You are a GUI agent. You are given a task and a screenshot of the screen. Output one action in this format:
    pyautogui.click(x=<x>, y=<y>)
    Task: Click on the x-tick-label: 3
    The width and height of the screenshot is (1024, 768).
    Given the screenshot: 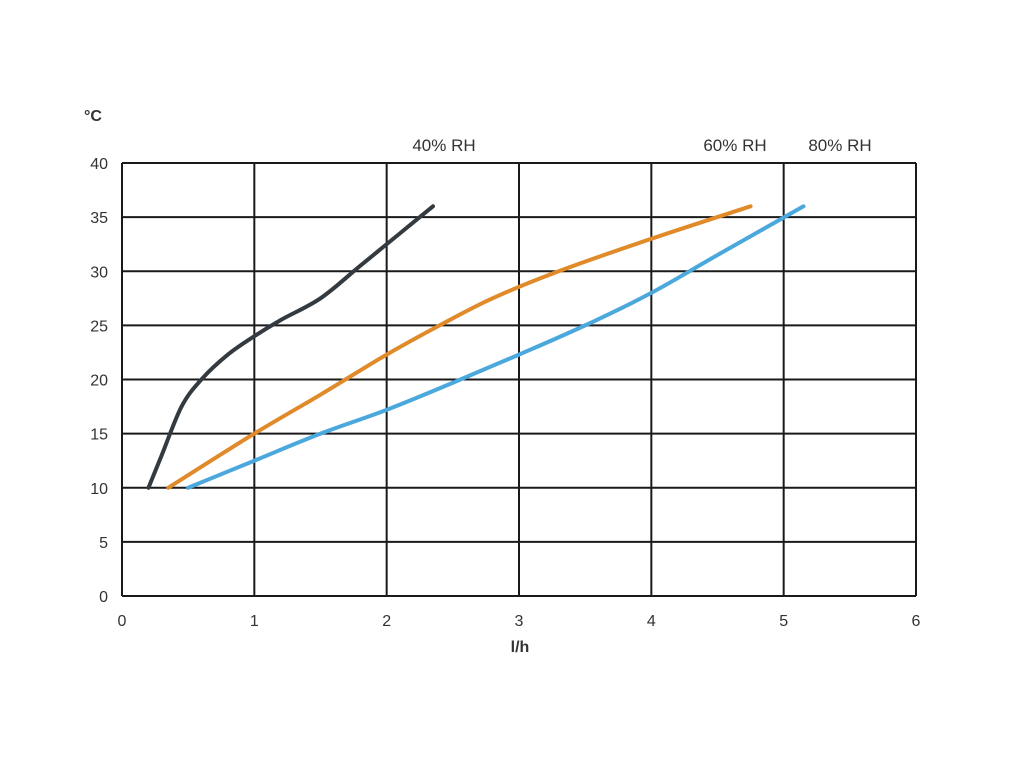 What is the action you would take?
    pyautogui.click(x=519, y=621)
    